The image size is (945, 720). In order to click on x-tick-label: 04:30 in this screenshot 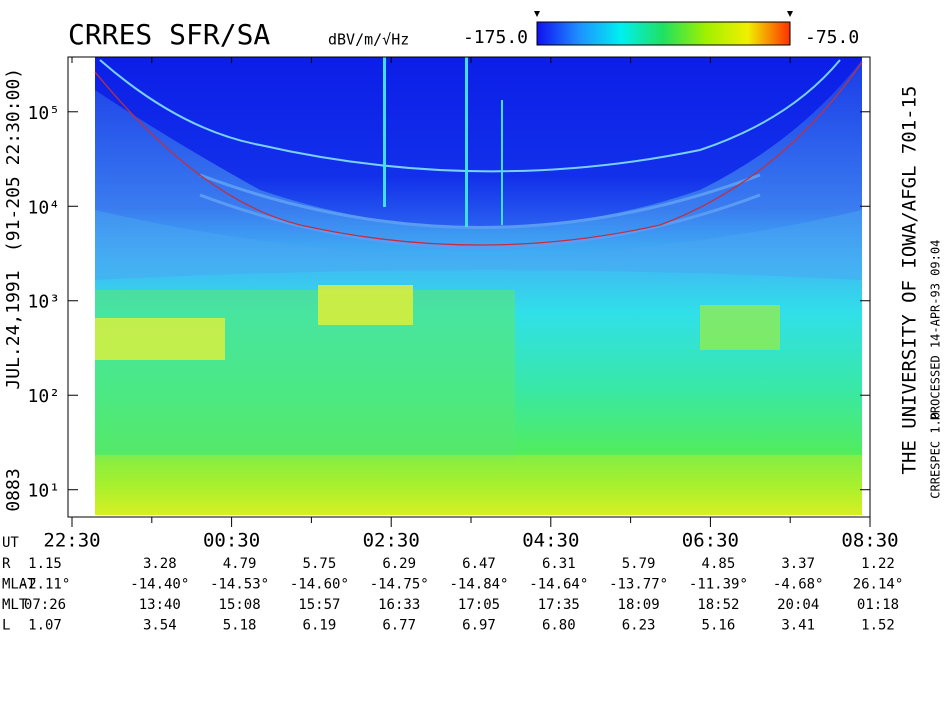, I will do `click(550, 541)`.